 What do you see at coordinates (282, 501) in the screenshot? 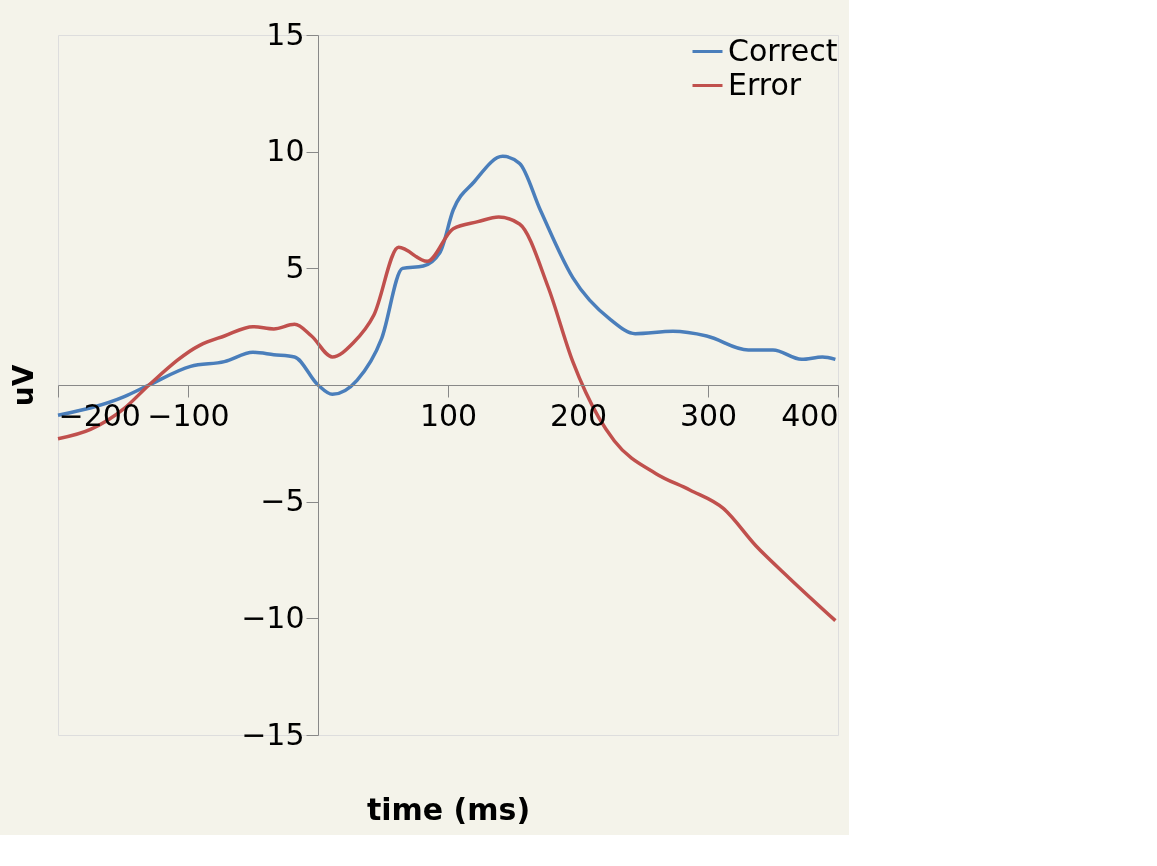
I see `y-tick-label: −5` at bounding box center [282, 501].